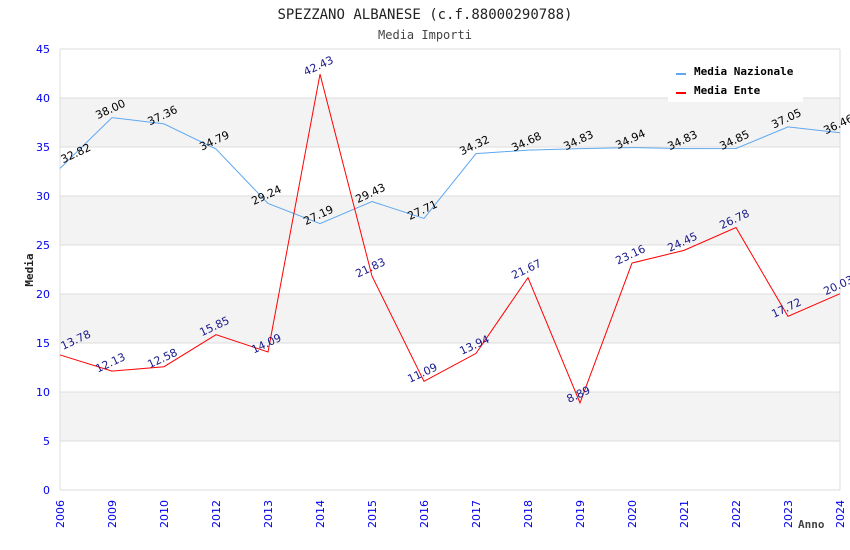 Image resolution: width=850 pixels, height=550 pixels. Describe the element at coordinates (43, 147) in the screenshot. I see `y-tick-label: 35` at that location.